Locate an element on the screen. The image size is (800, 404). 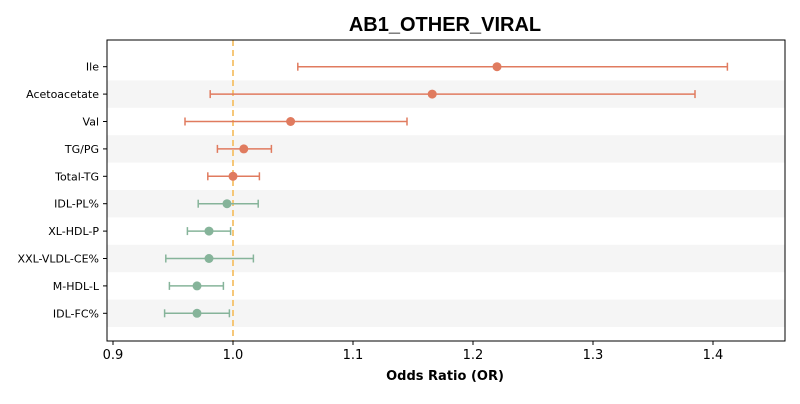
y-tick-label: TG/PG is located at coordinates (81, 149).